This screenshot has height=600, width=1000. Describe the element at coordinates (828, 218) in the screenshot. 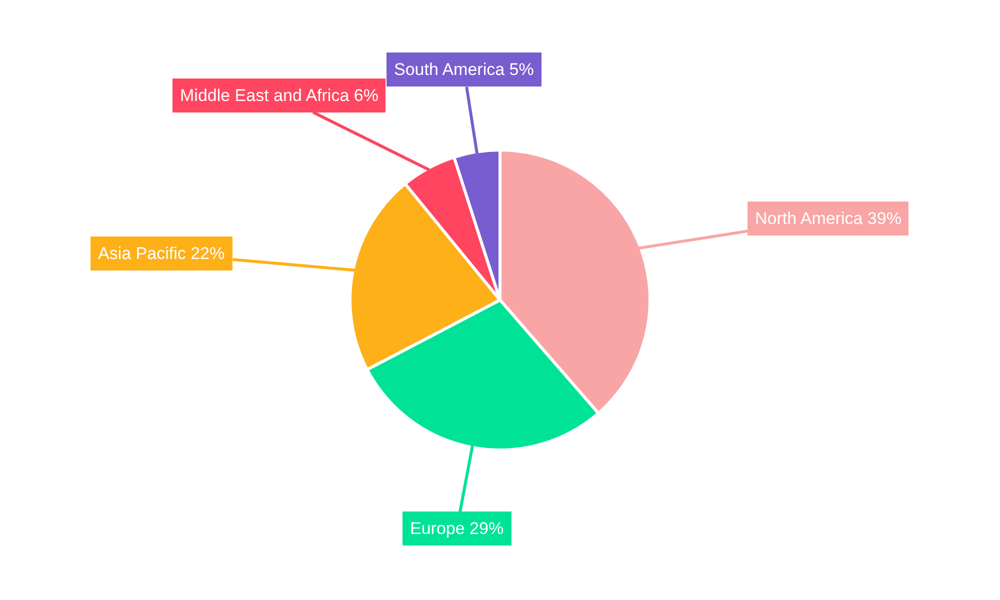

I see `slice-label: North America 39%` at that location.